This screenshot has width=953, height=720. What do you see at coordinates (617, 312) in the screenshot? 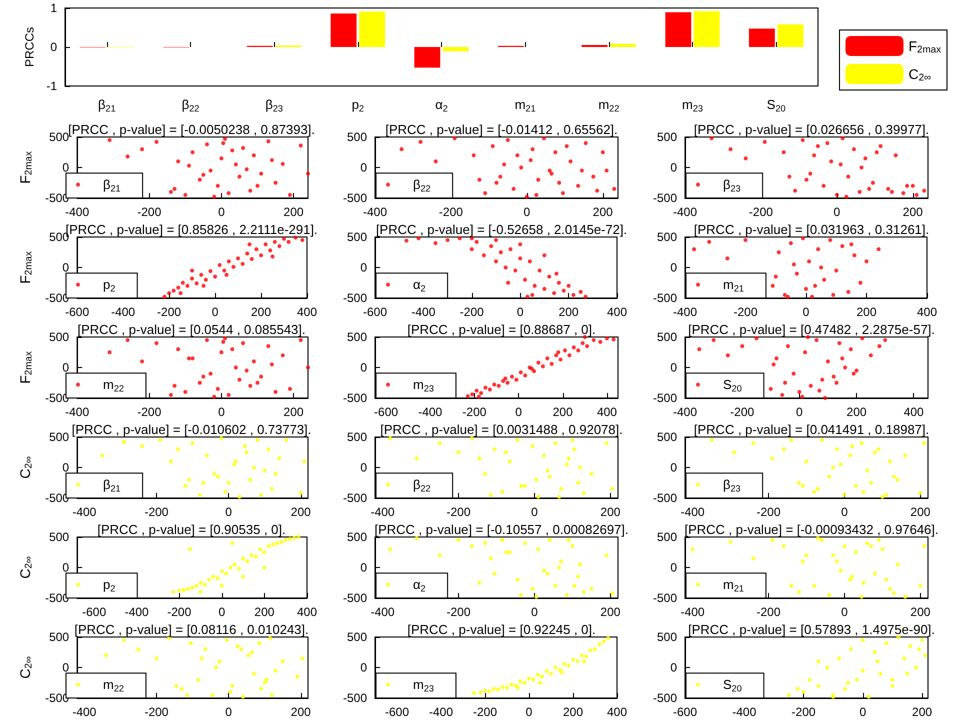
I see `x-tick-label: 400` at bounding box center [617, 312].